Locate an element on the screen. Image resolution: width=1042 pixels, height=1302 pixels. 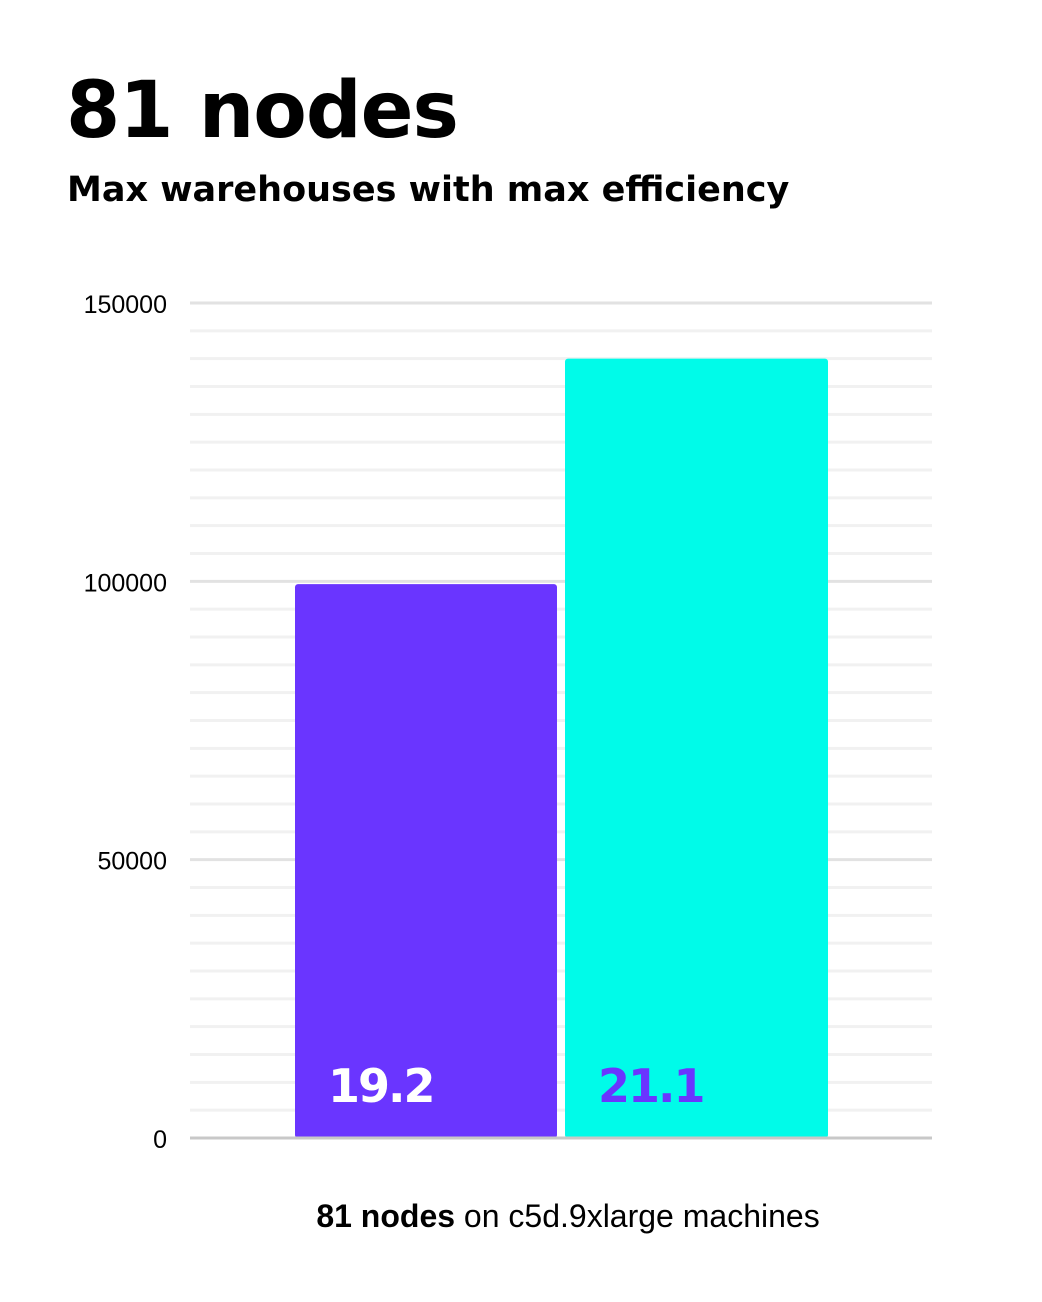
y-tick-label: 150000 is located at coordinates (125, 305).